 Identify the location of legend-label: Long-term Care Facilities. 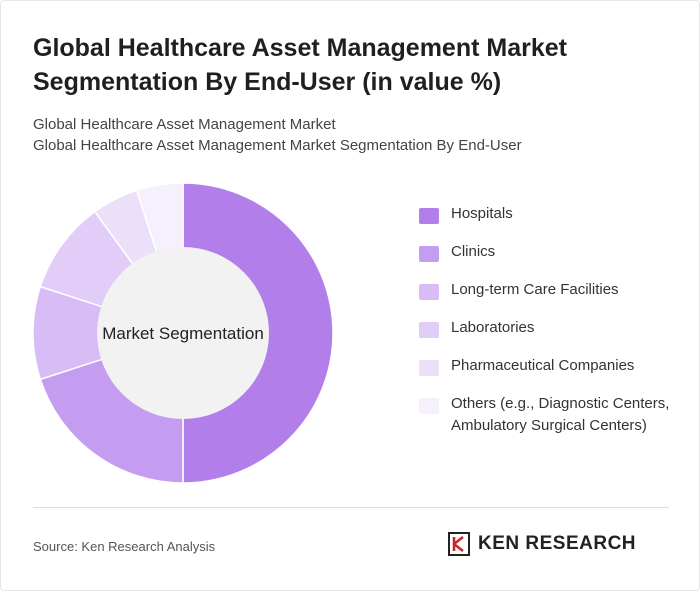
(535, 289).